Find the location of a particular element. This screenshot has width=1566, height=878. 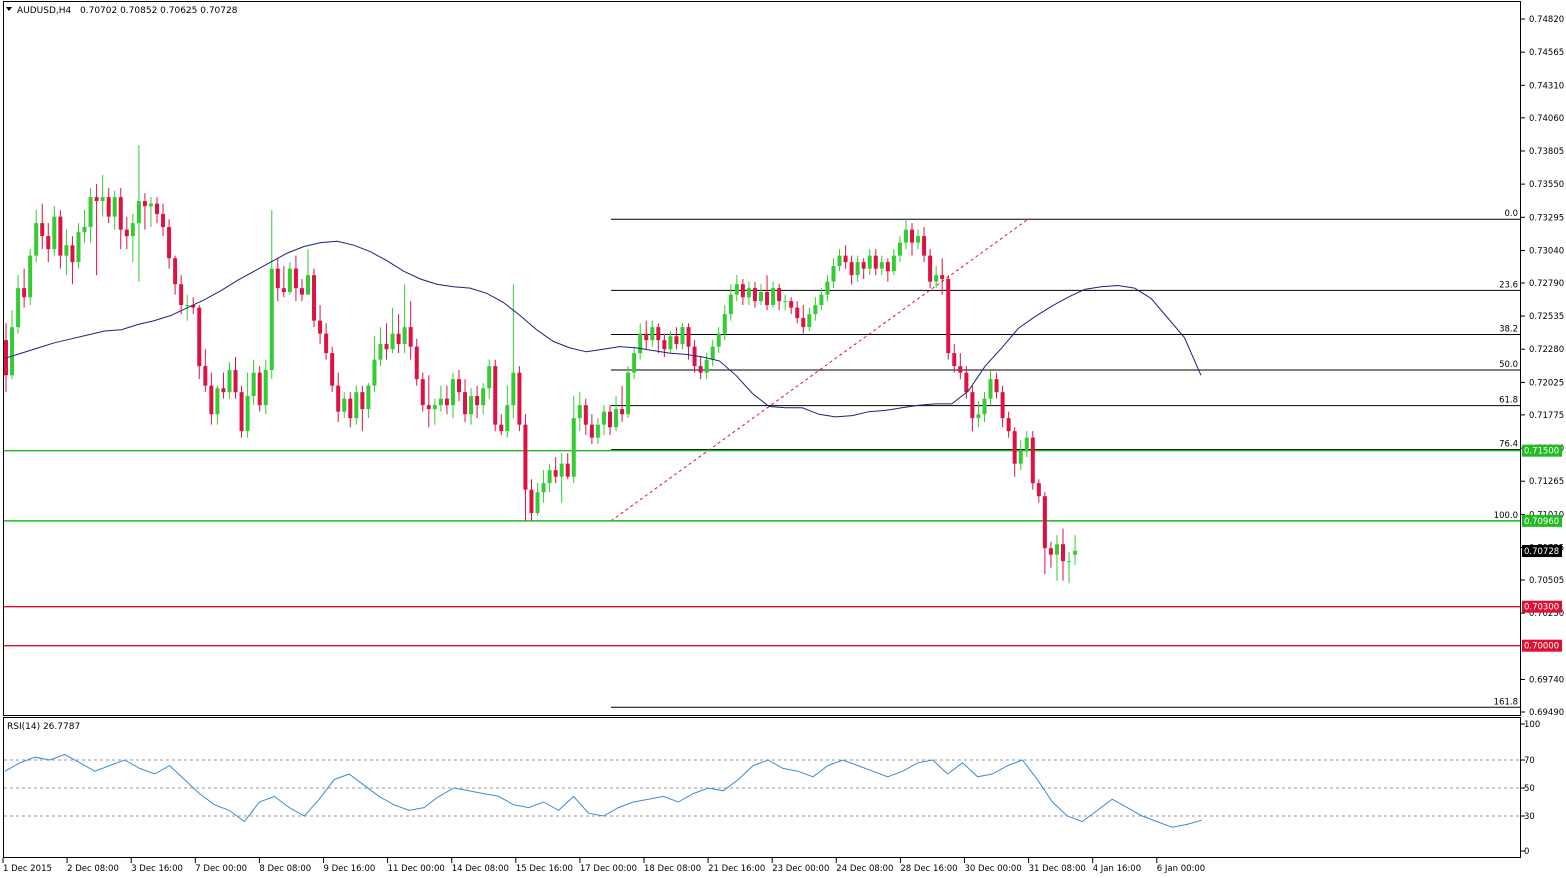

price-tick-label: 0.70250 is located at coordinates (1546, 614).